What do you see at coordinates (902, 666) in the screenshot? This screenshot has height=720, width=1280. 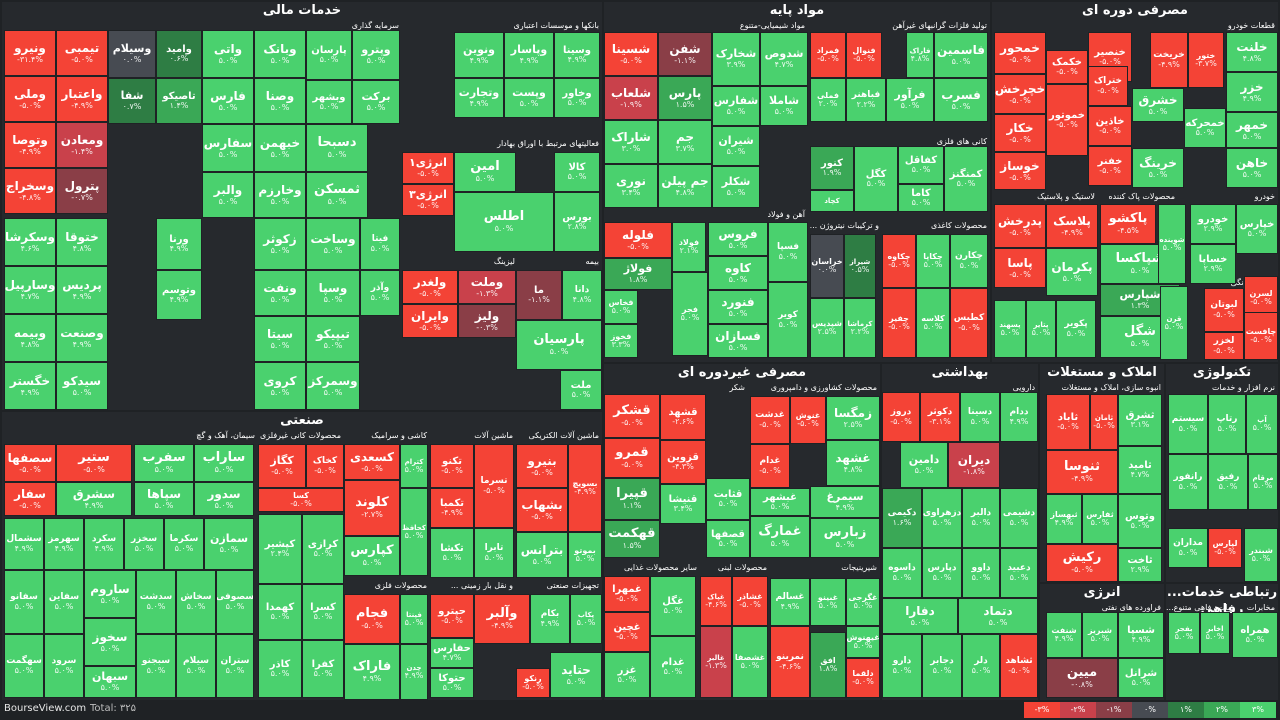 I see `stock-tile: دارو ۵.۰%` at bounding box center [902, 666].